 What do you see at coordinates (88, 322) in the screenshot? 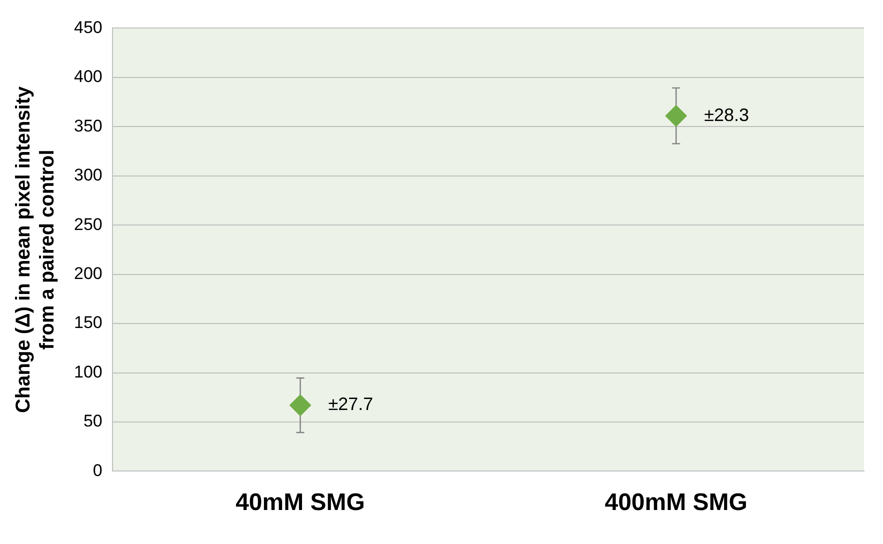
I see `y-tick-label: 150` at bounding box center [88, 322].